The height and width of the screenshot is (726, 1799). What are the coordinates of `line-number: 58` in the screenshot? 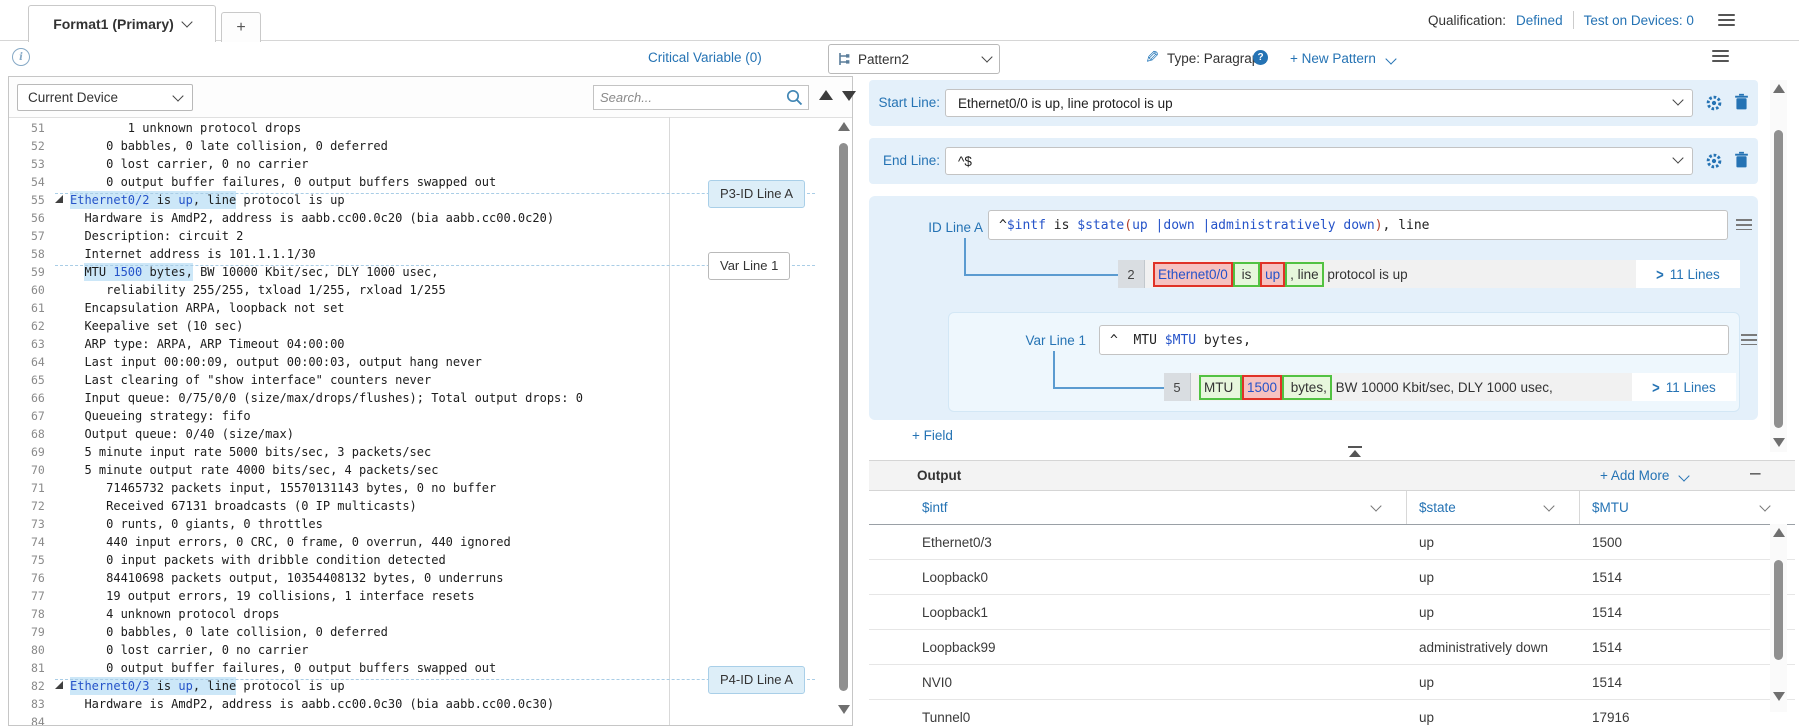 It's located at (38, 254).